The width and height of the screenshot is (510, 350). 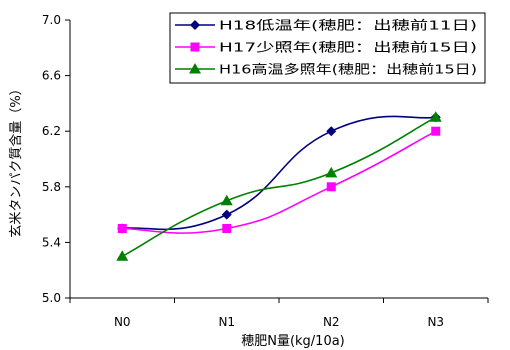 What do you see at coordinates (51, 242) in the screenshot?
I see `y-tick-label: 5.4` at bounding box center [51, 242].